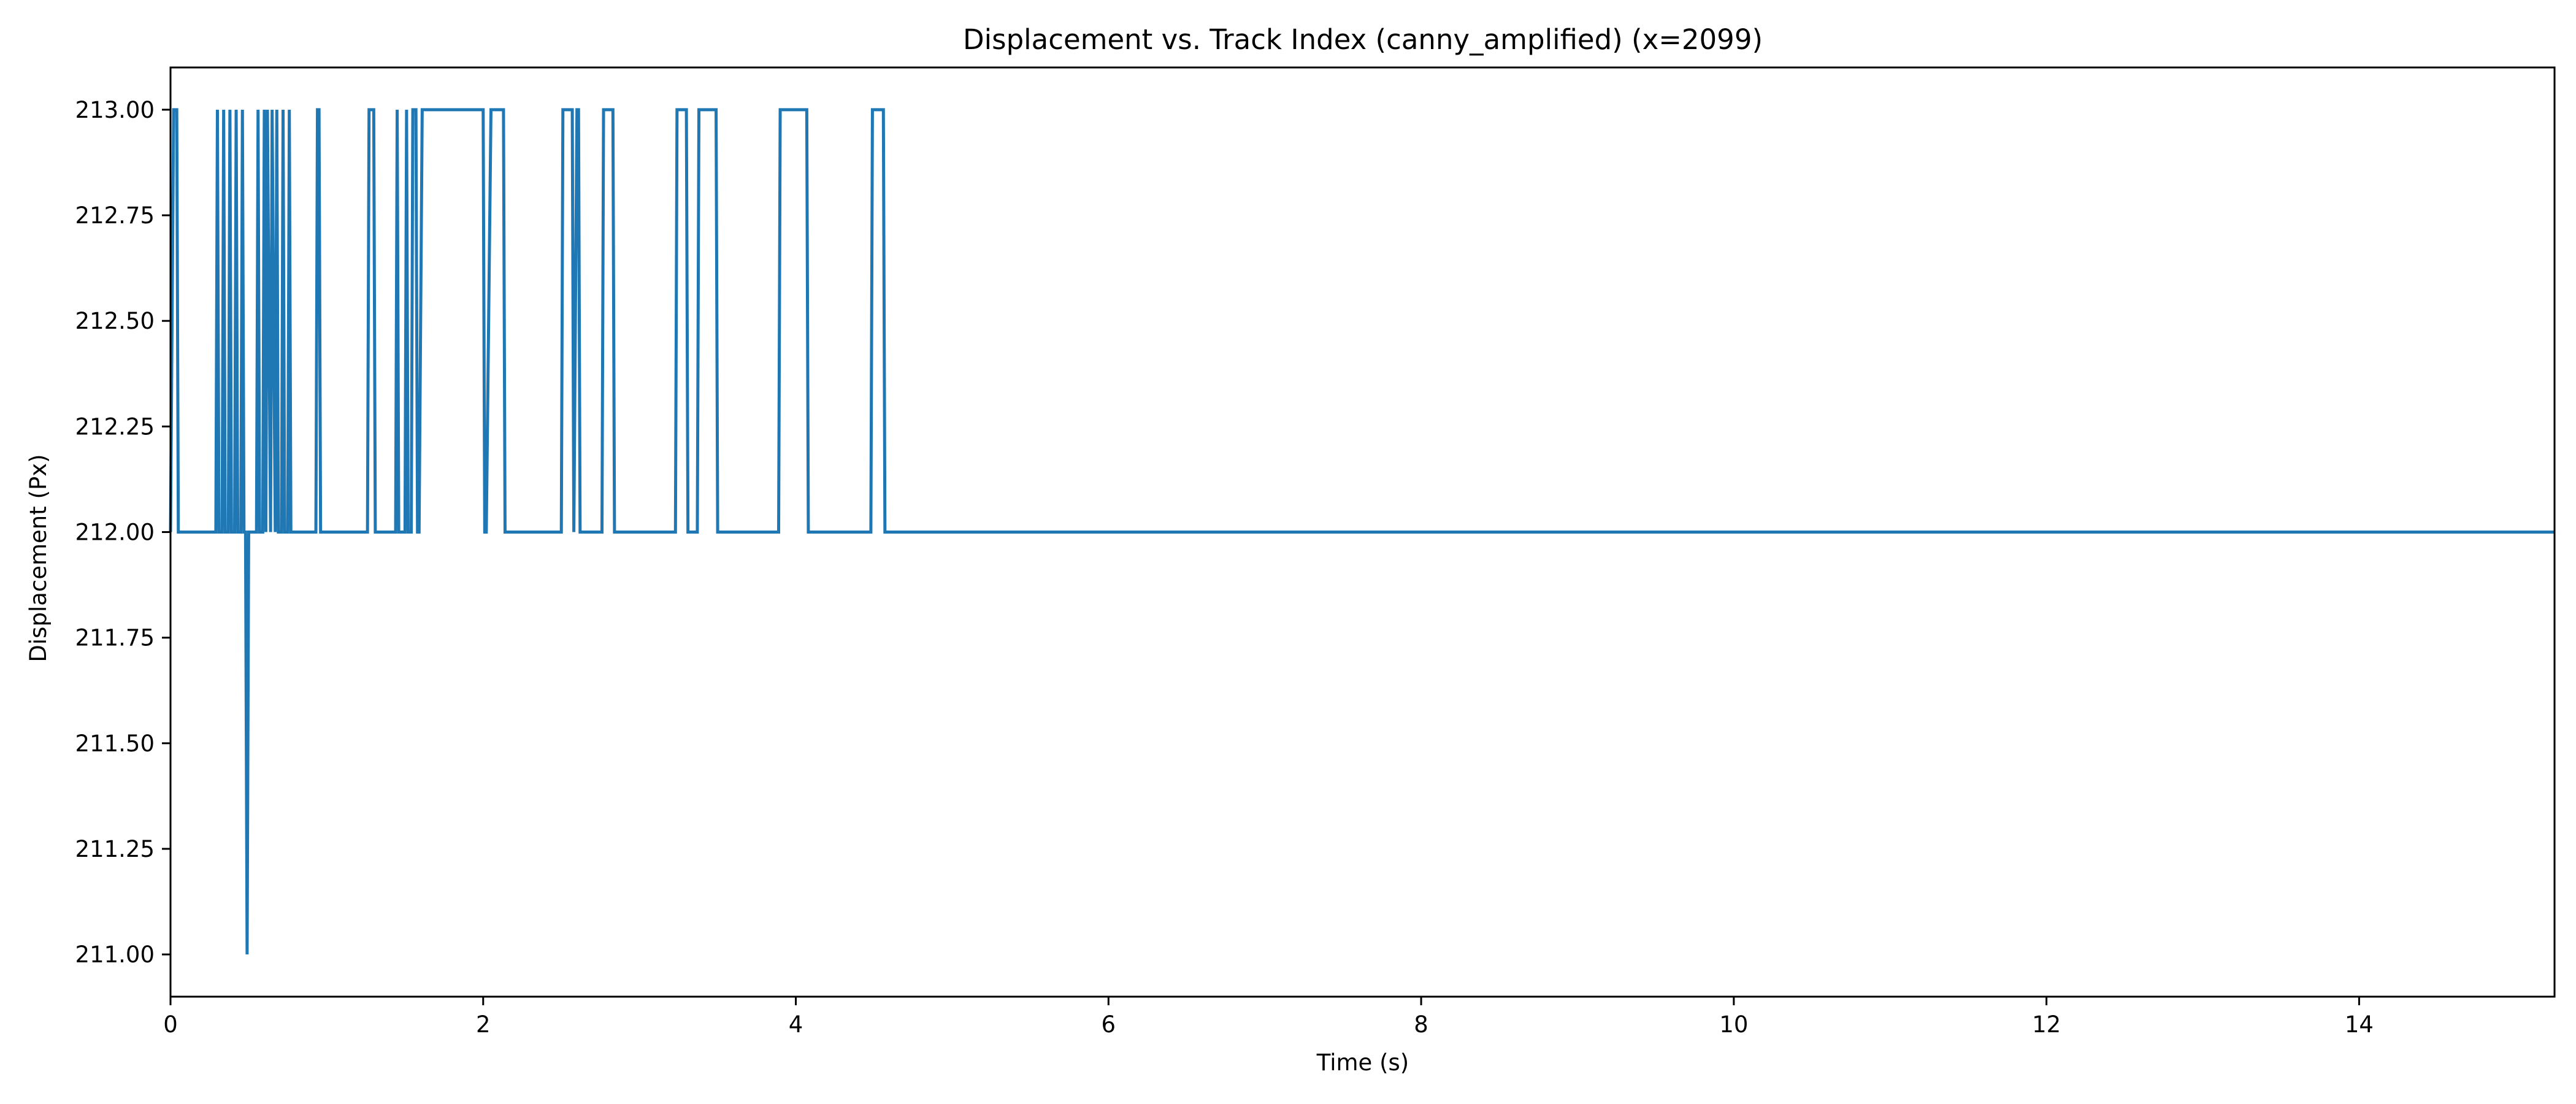 The image size is (2576, 1104). What do you see at coordinates (796, 1024) in the screenshot?
I see `x-tick-label: 4` at bounding box center [796, 1024].